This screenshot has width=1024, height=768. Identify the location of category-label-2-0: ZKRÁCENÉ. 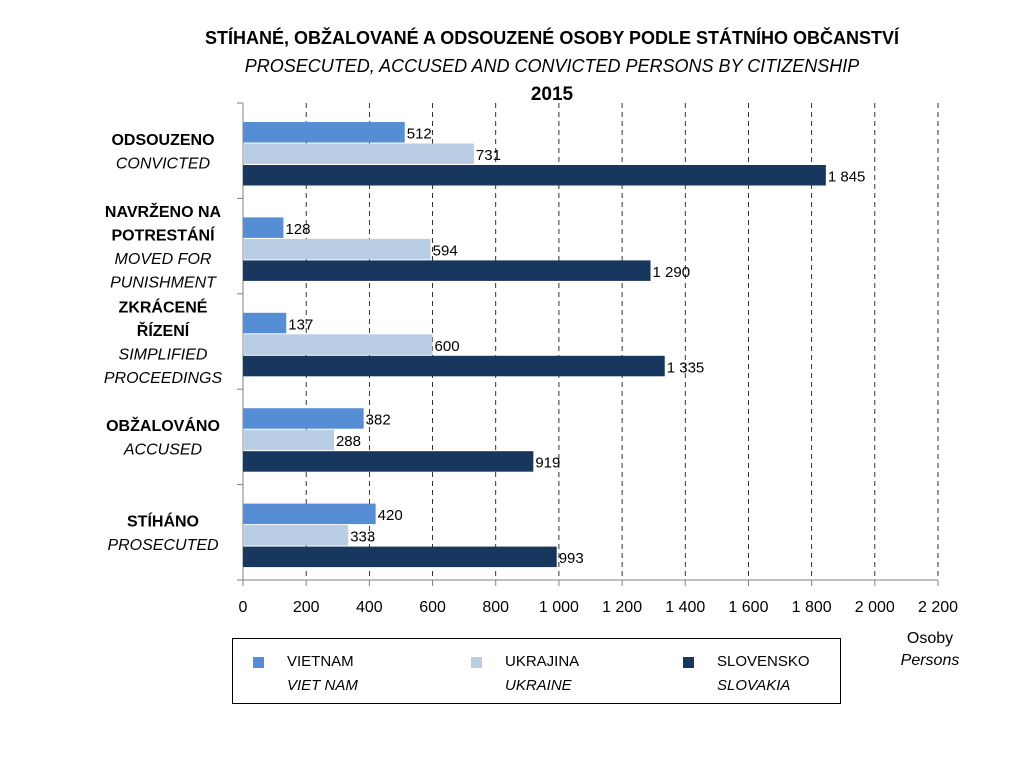
(163, 306).